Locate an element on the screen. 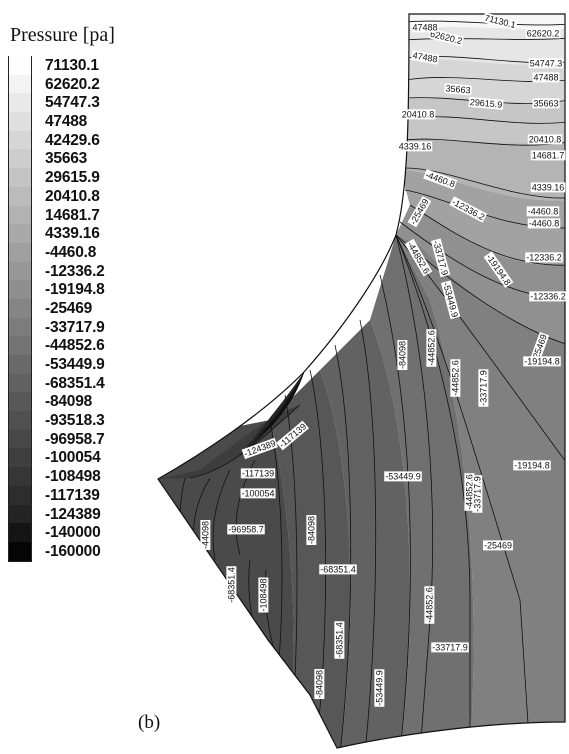  legend-label: 47488 is located at coordinates (66, 122).